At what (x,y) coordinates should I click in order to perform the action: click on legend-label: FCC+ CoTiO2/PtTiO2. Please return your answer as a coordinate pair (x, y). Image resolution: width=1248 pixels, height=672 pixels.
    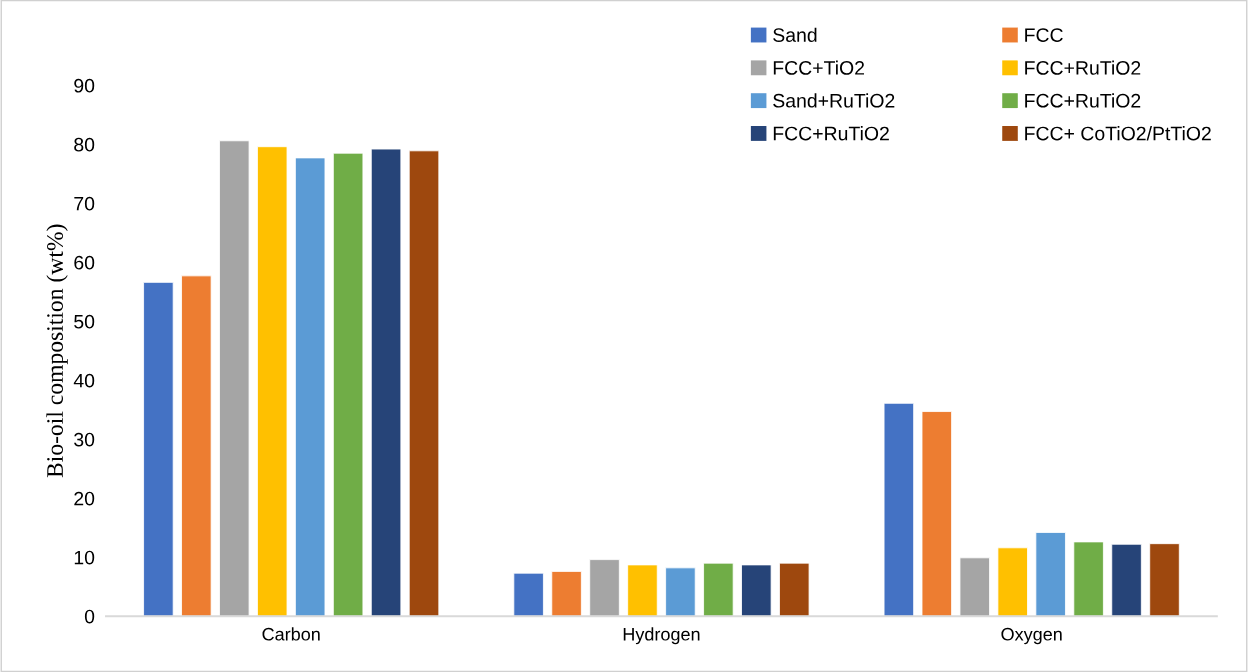
    Looking at the image, I should click on (1118, 133).